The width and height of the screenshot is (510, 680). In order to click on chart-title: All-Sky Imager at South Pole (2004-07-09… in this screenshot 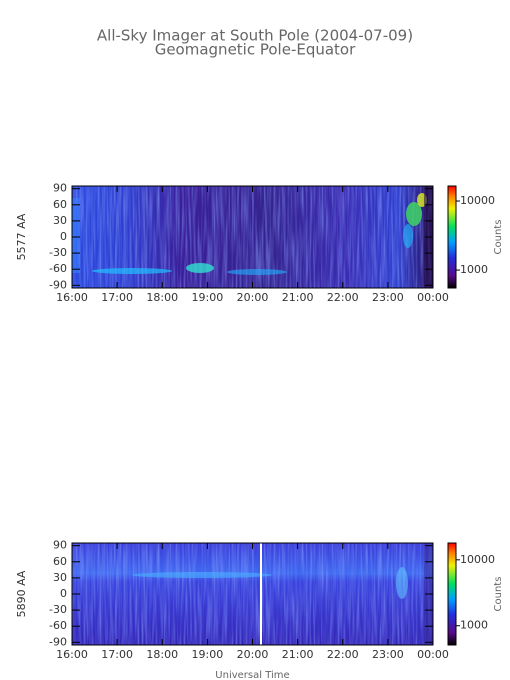, I will do `click(255, 36)`.